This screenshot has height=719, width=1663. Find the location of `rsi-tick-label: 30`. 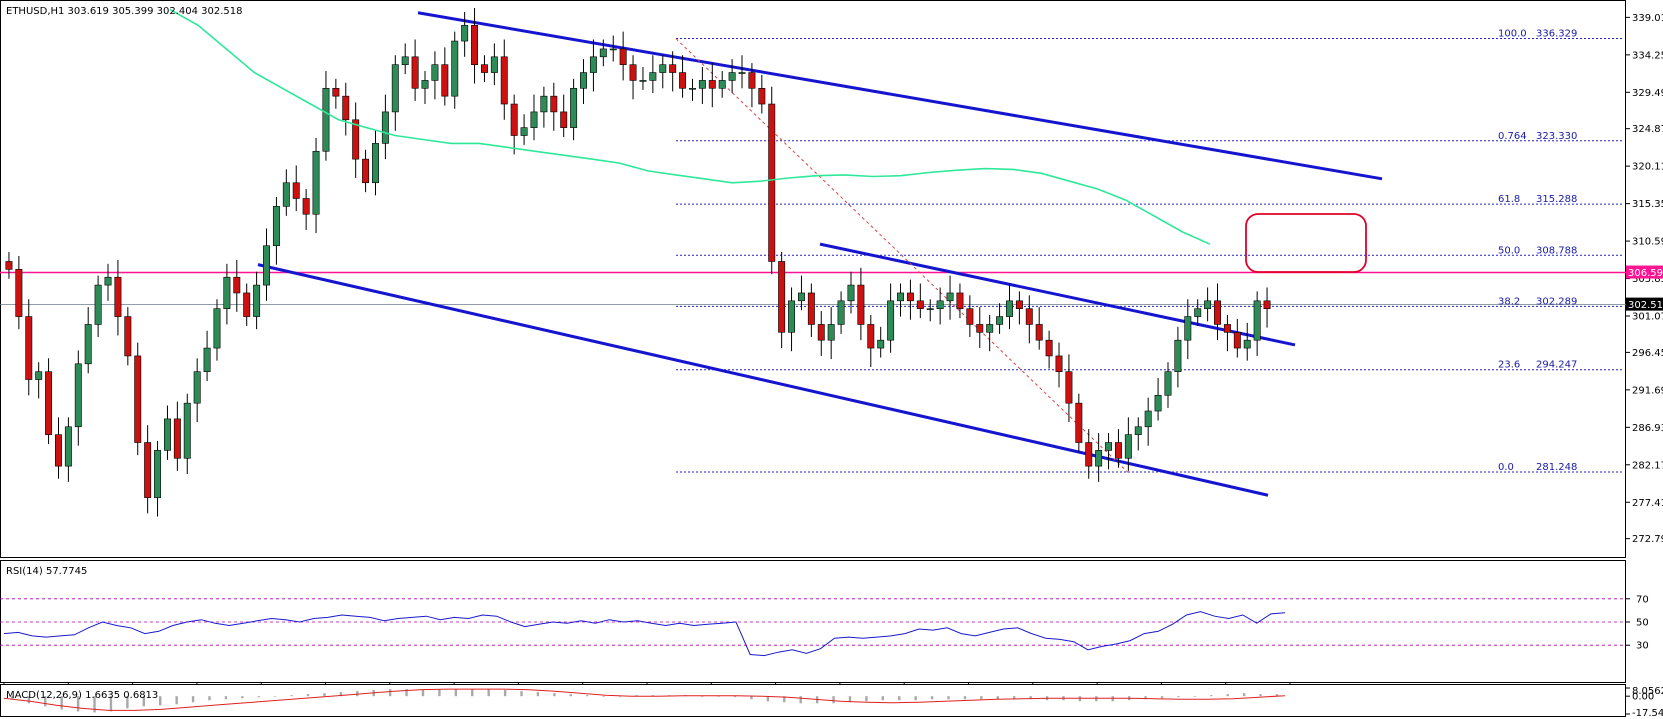

rsi-tick-label: 30 is located at coordinates (1642, 646).